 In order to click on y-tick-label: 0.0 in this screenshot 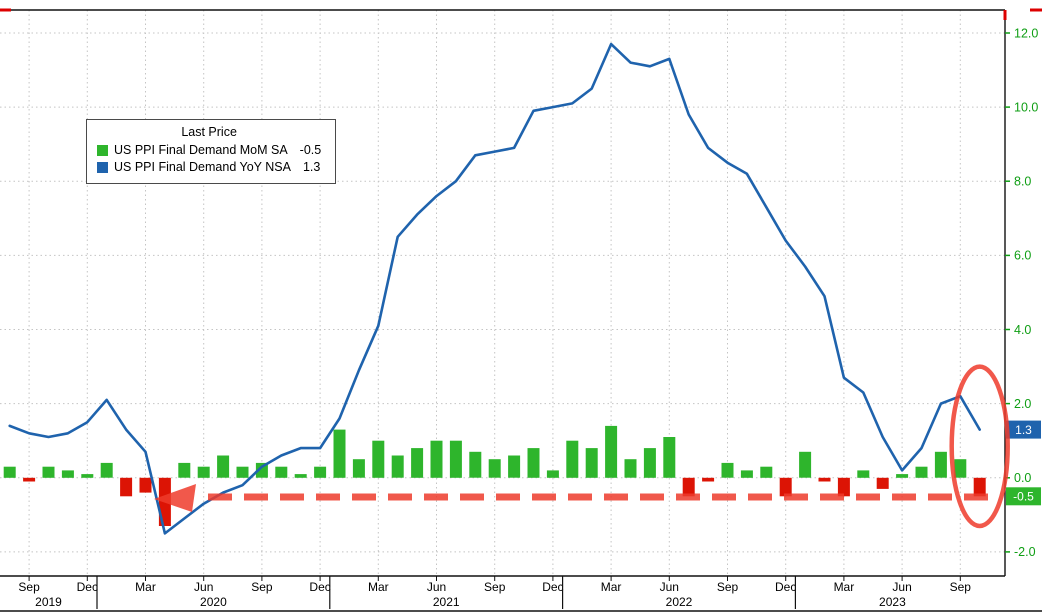, I will do `click(1022, 478)`.